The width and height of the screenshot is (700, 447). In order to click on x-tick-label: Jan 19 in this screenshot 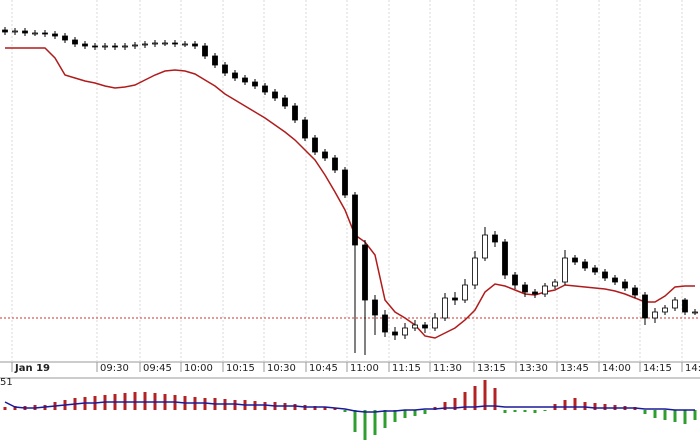, I will do `click(32, 368)`.